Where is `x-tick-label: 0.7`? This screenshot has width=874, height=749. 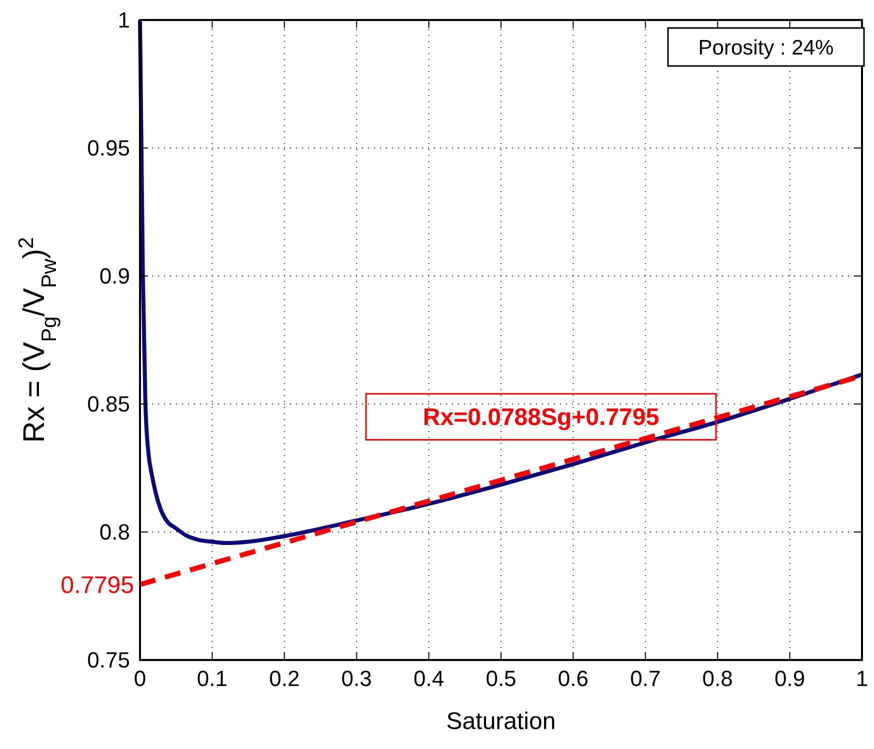 x-tick-label: 0.7 is located at coordinates (645, 678).